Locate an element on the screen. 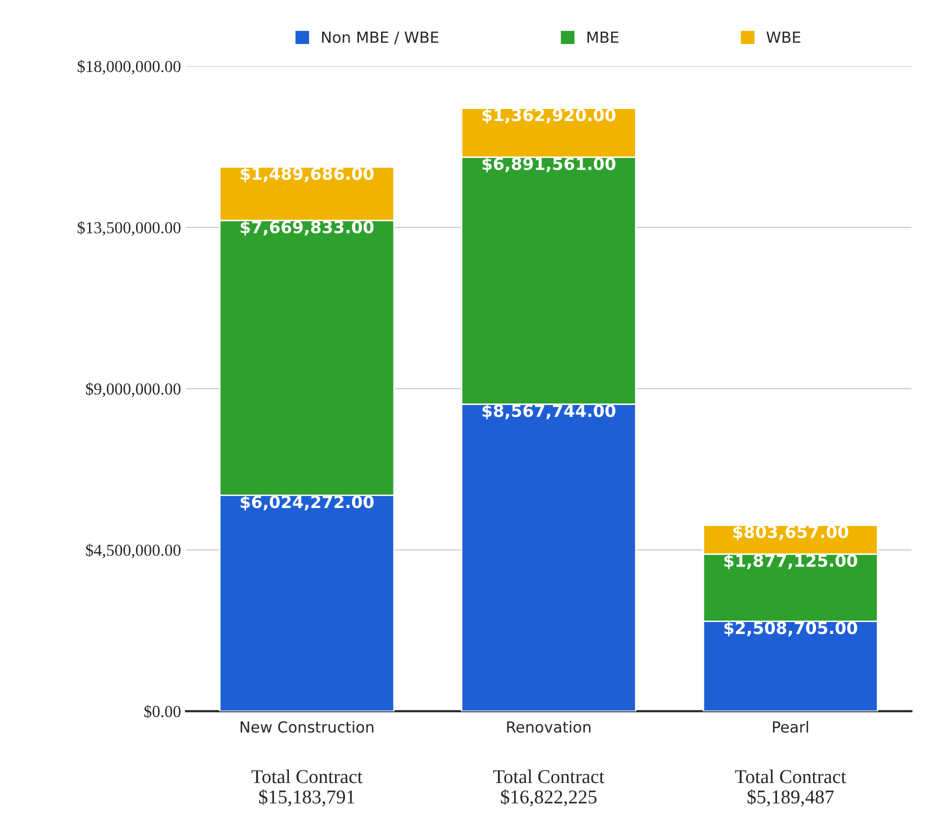  legend-label: Non MBE / WBE is located at coordinates (380, 38).